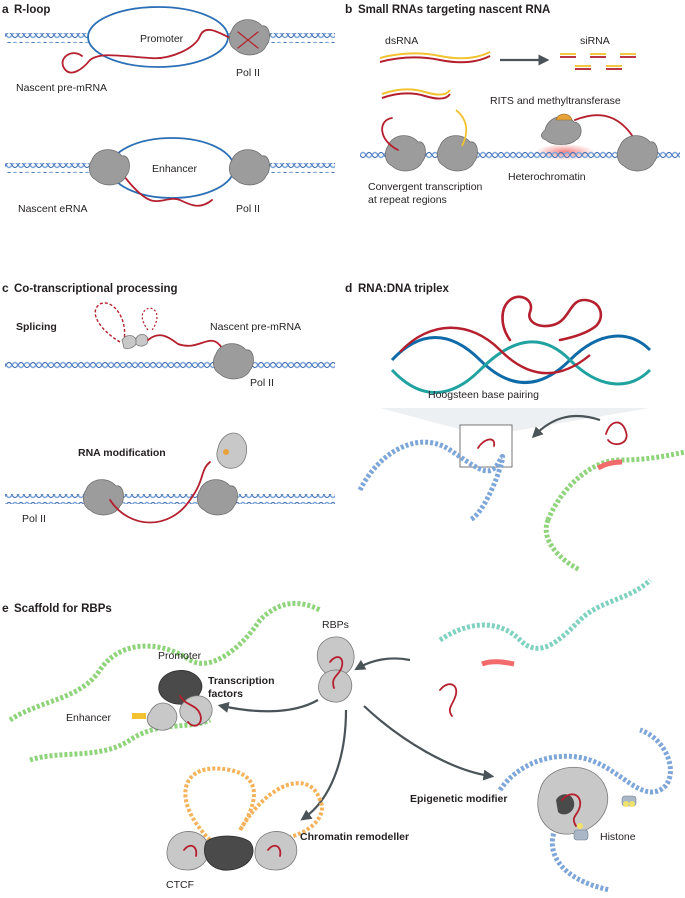 Image resolution: width=685 pixels, height=898 pixels. What do you see at coordinates (561, 129) in the screenshot?
I see `rits-complex` at bounding box center [561, 129].